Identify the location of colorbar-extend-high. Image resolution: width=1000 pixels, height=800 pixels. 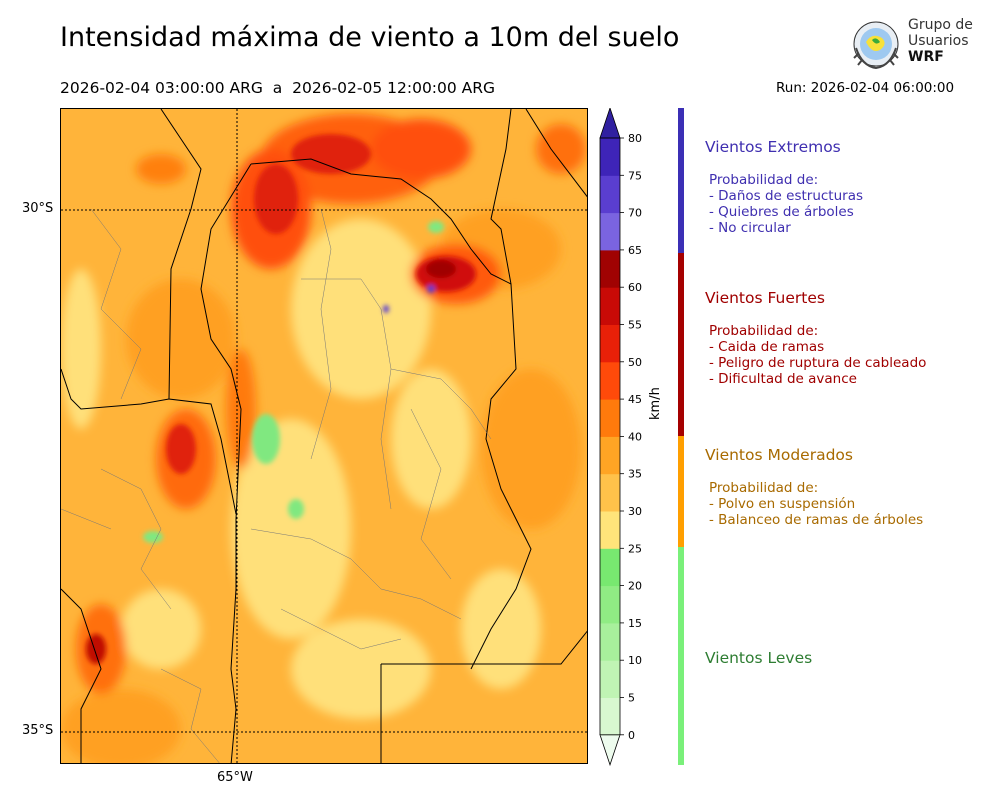
(610, 122).